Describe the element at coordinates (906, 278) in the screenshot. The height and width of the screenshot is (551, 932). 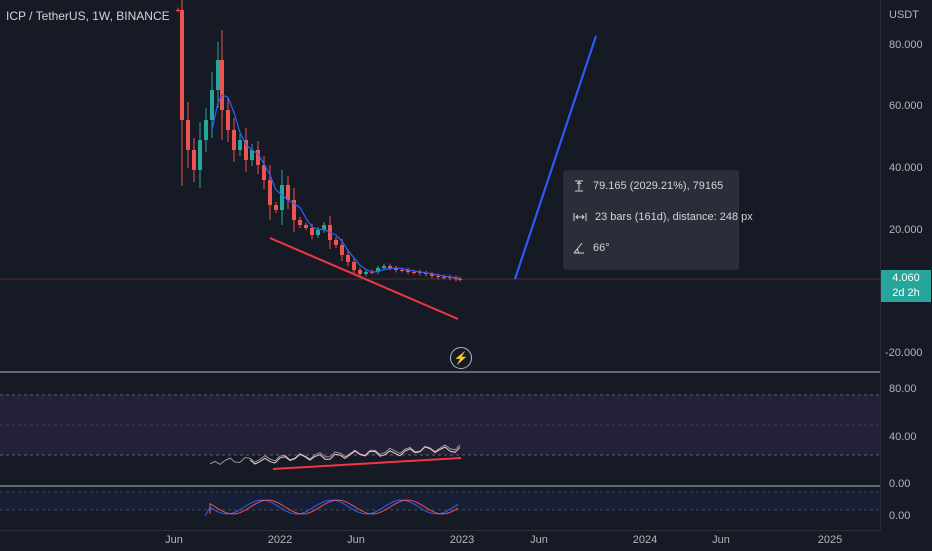
I see `last-price-value: 4.060` at that location.